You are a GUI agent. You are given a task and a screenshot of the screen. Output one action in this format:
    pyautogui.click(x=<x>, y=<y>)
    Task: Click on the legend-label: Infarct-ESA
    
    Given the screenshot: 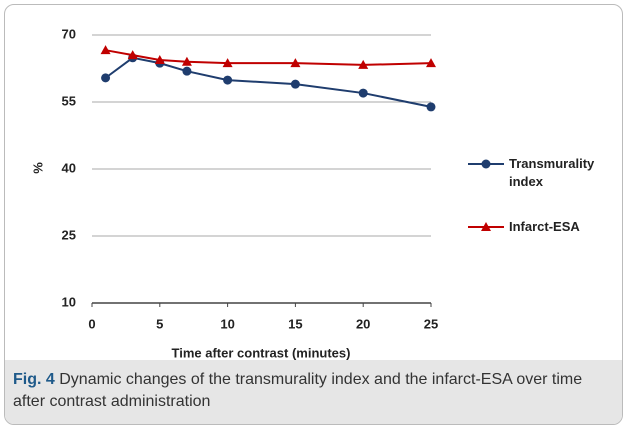 What is the action you would take?
    pyautogui.click(x=544, y=226)
    